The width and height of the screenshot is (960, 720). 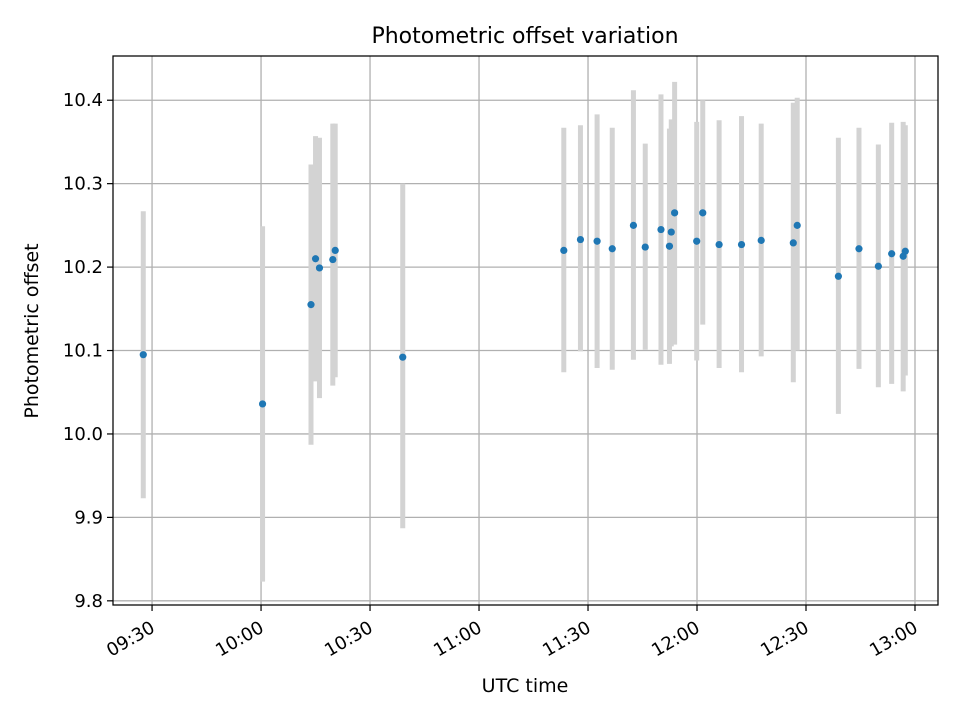 I want to click on y-tick-label: 10.4, so click(x=83, y=100).